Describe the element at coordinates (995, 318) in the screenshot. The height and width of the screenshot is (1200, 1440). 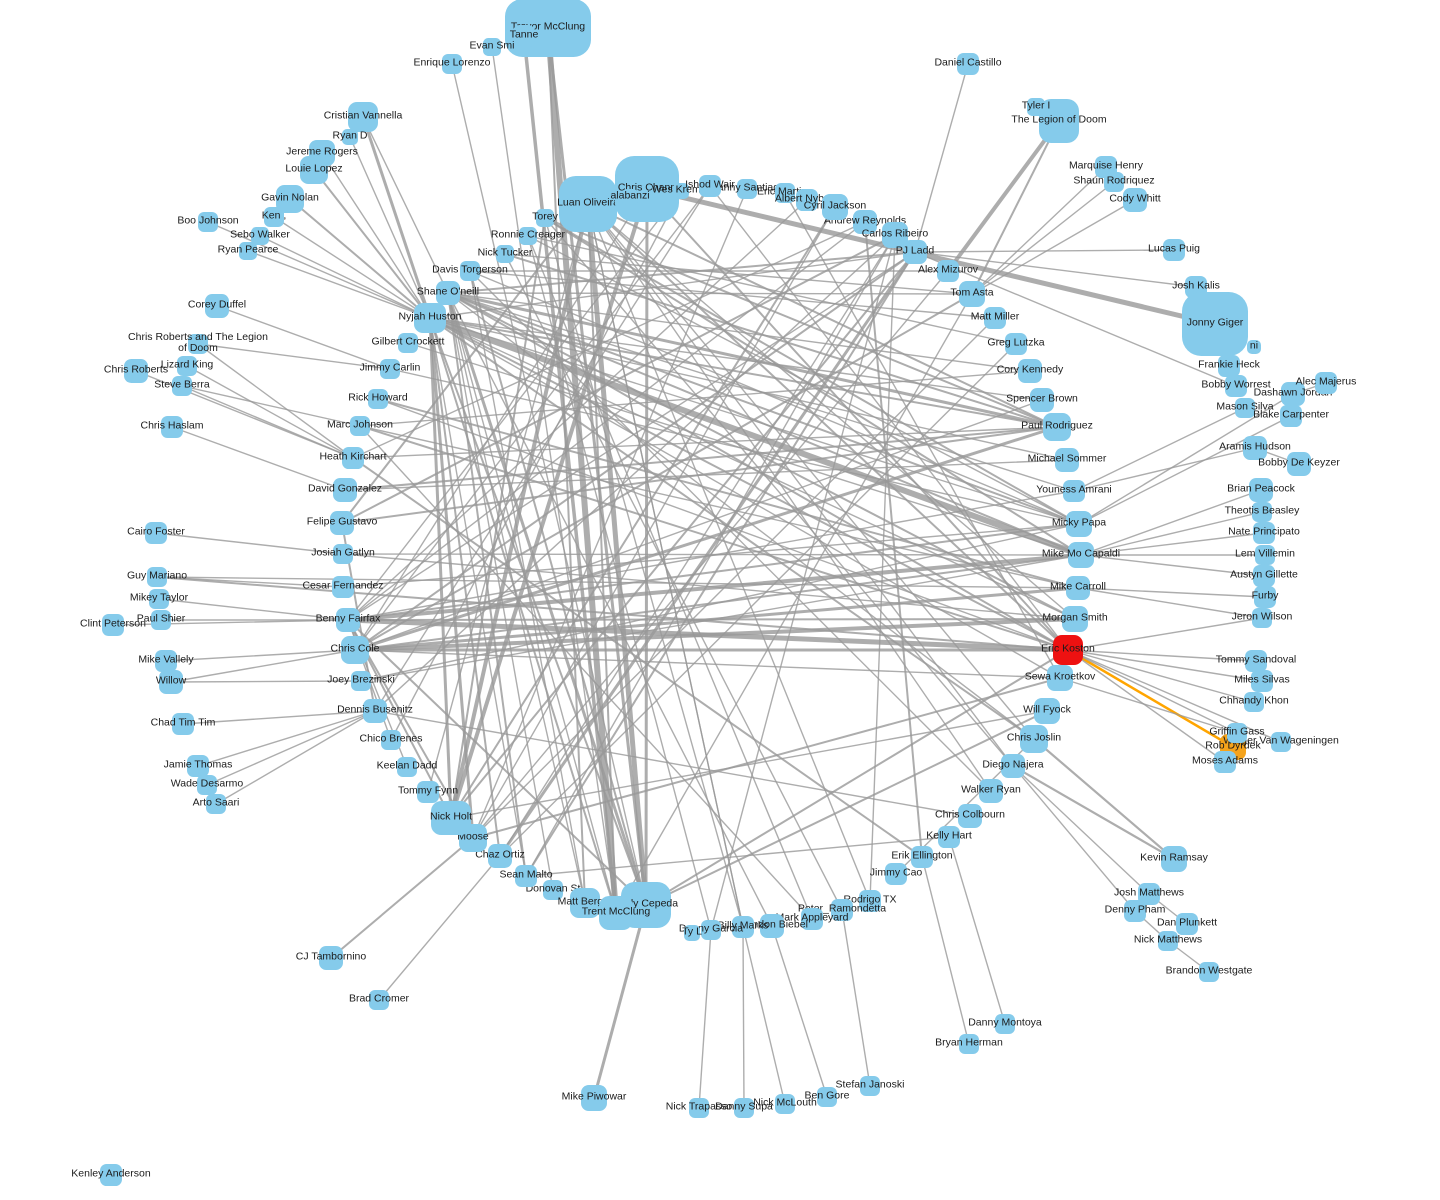
I see `graph-node-matt-miller` at that location.